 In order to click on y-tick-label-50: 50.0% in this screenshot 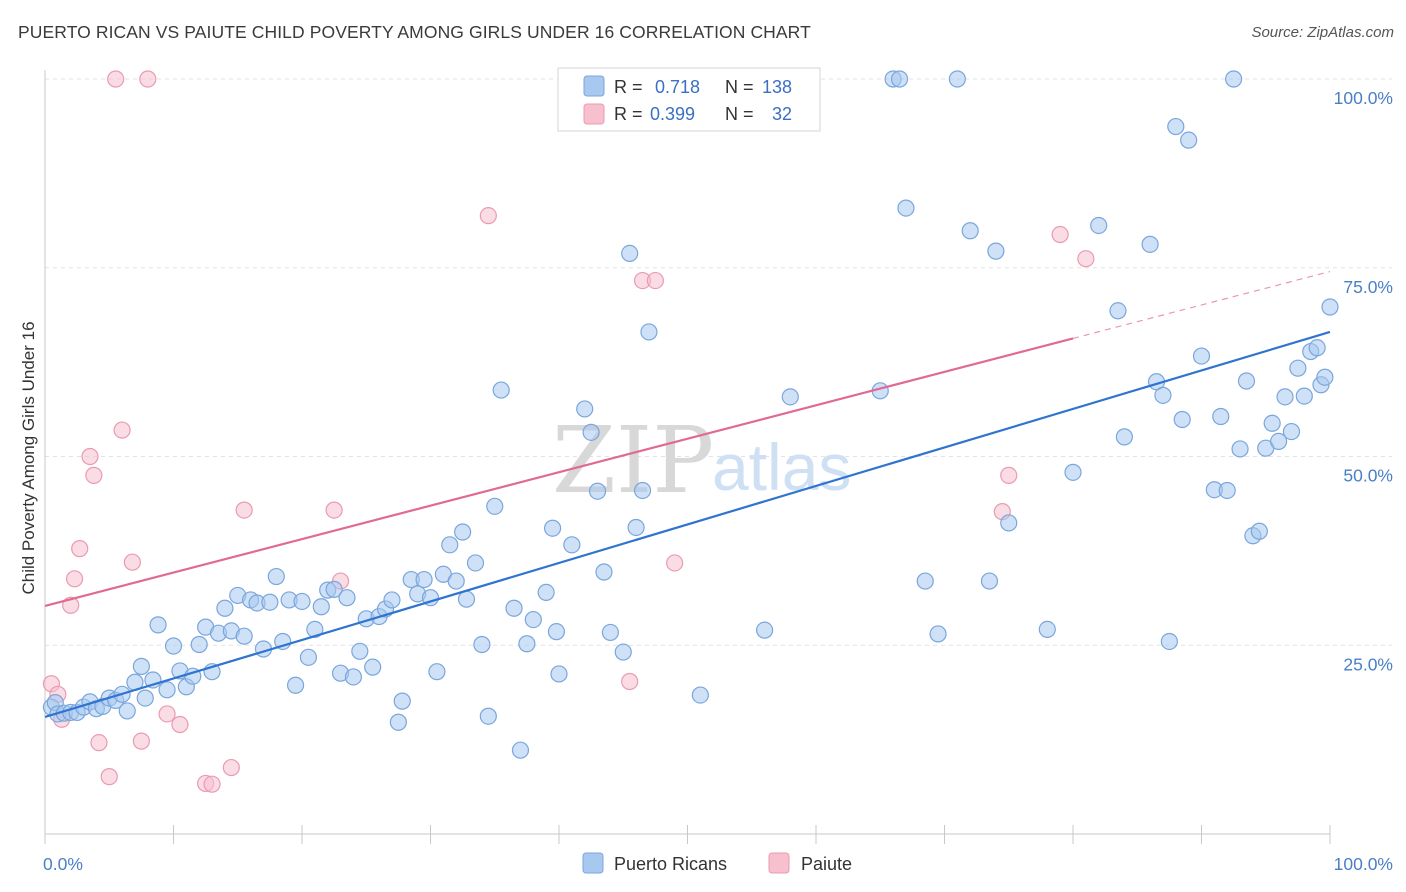, I will do `click(1368, 476)`.